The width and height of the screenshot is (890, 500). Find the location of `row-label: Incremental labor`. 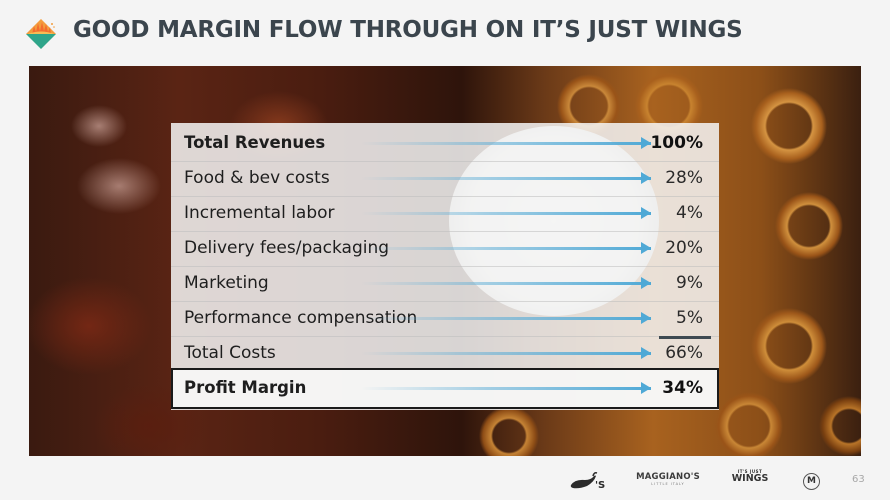

row-label: Incremental labor is located at coordinates (259, 213).